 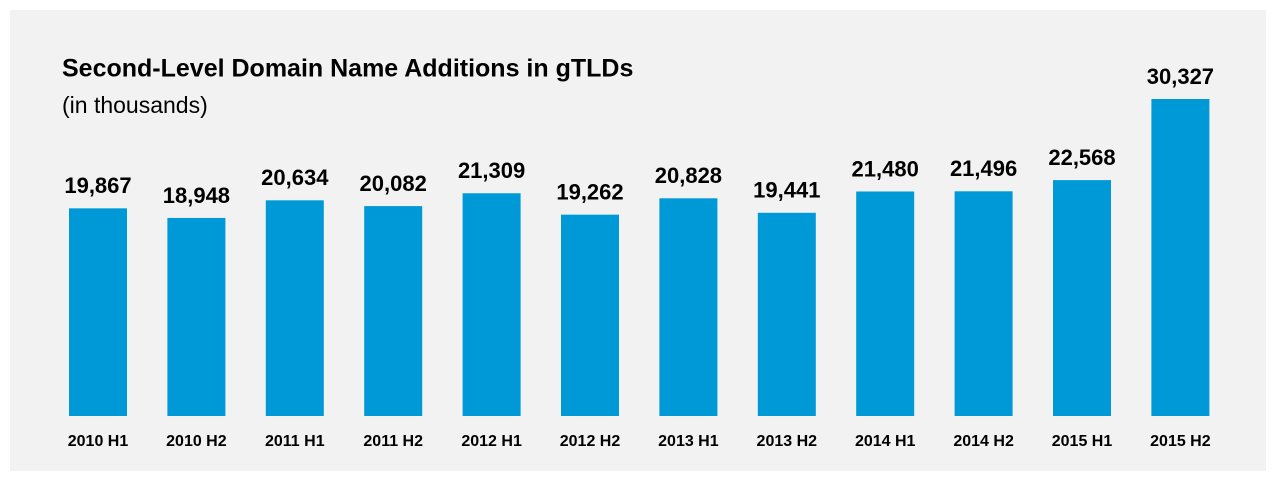 What do you see at coordinates (1180, 76) in the screenshot?
I see `value-label: 30,327` at bounding box center [1180, 76].